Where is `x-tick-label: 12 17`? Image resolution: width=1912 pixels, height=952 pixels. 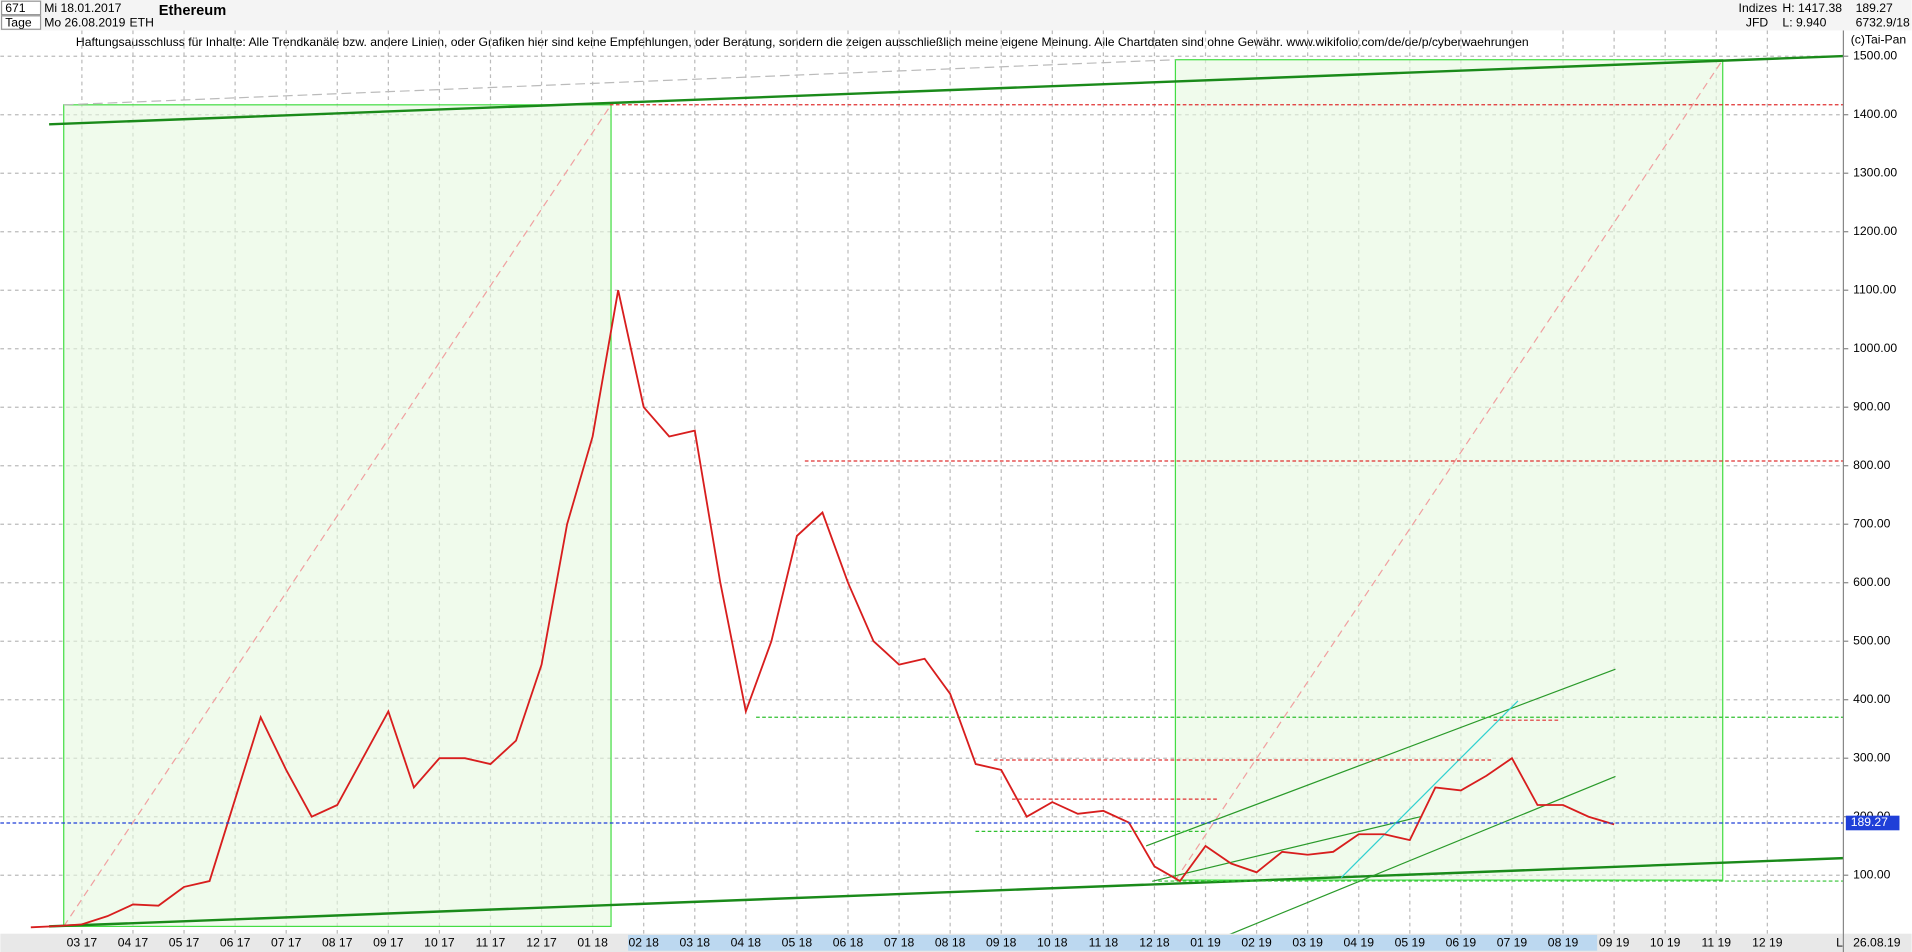
x-tick-label: 12 17 is located at coordinates (541, 943).